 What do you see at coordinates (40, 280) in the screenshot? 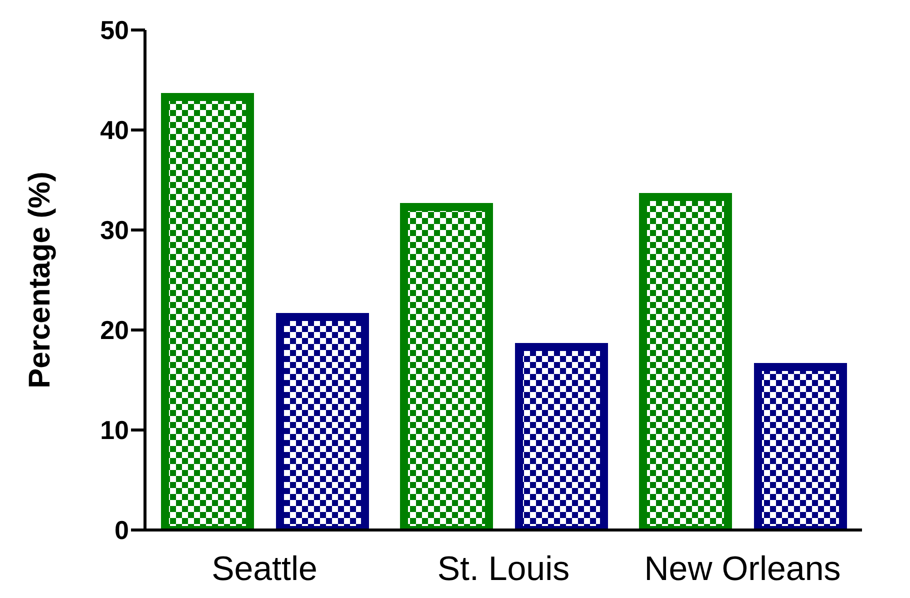
I see `y-axis-title: Percentage (%)` at bounding box center [40, 280].